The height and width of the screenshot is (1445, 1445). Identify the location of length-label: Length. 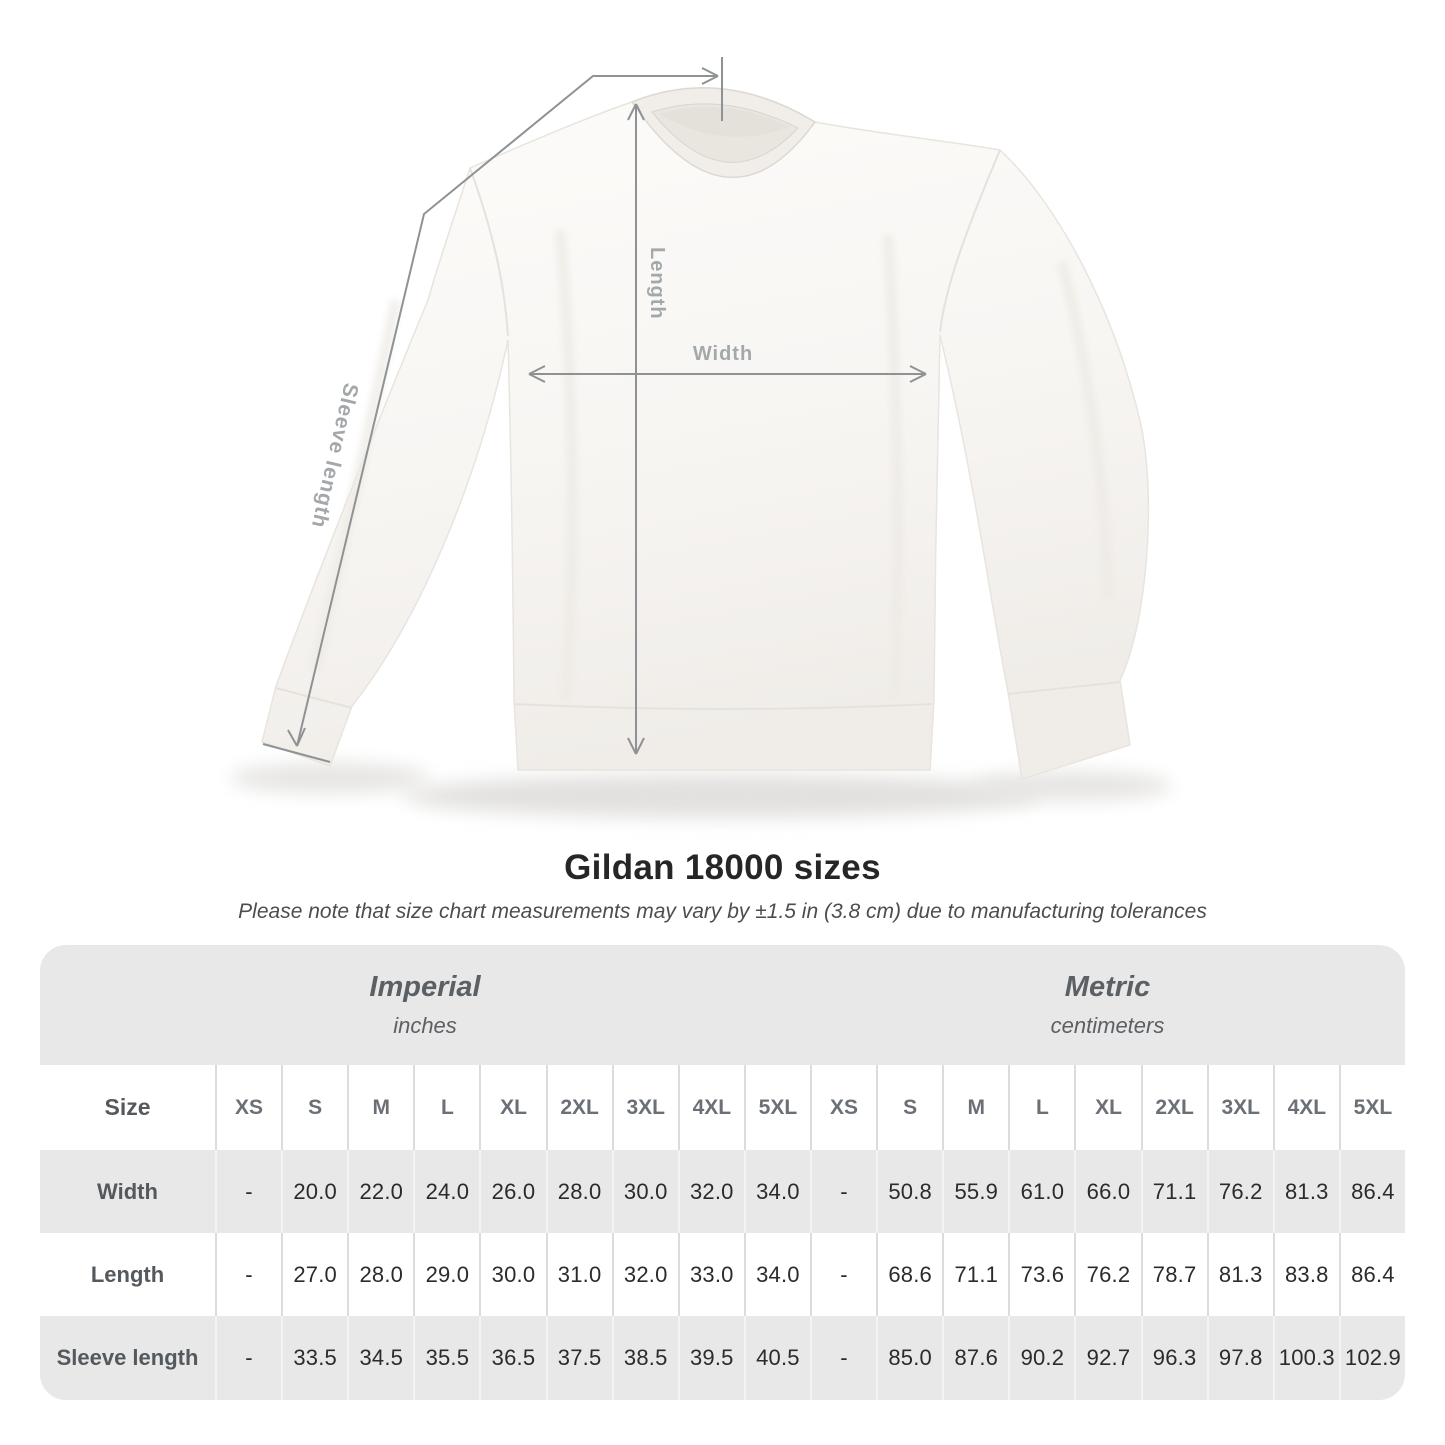
(657, 283).